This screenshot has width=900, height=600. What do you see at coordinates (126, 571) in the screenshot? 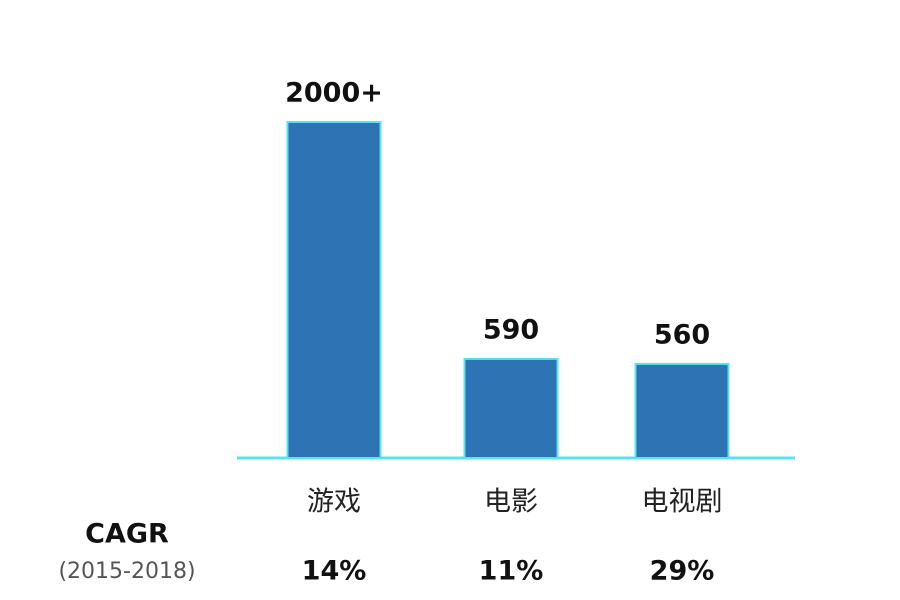
I see `cagr-period: (2015-2018)` at bounding box center [126, 571].